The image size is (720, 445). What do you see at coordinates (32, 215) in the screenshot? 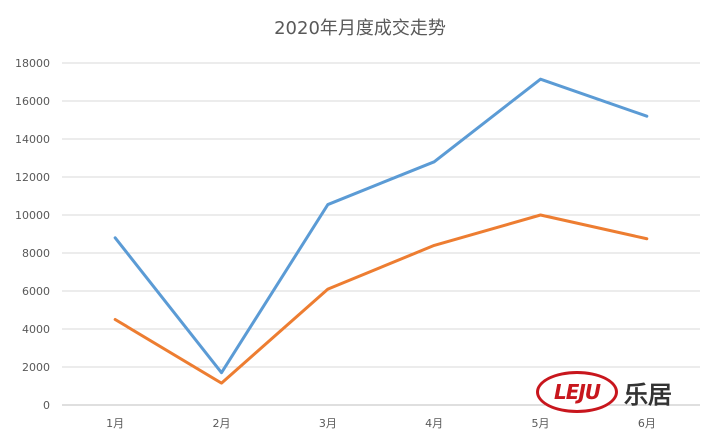
I see `y-tick-label: 10000` at bounding box center [32, 215].